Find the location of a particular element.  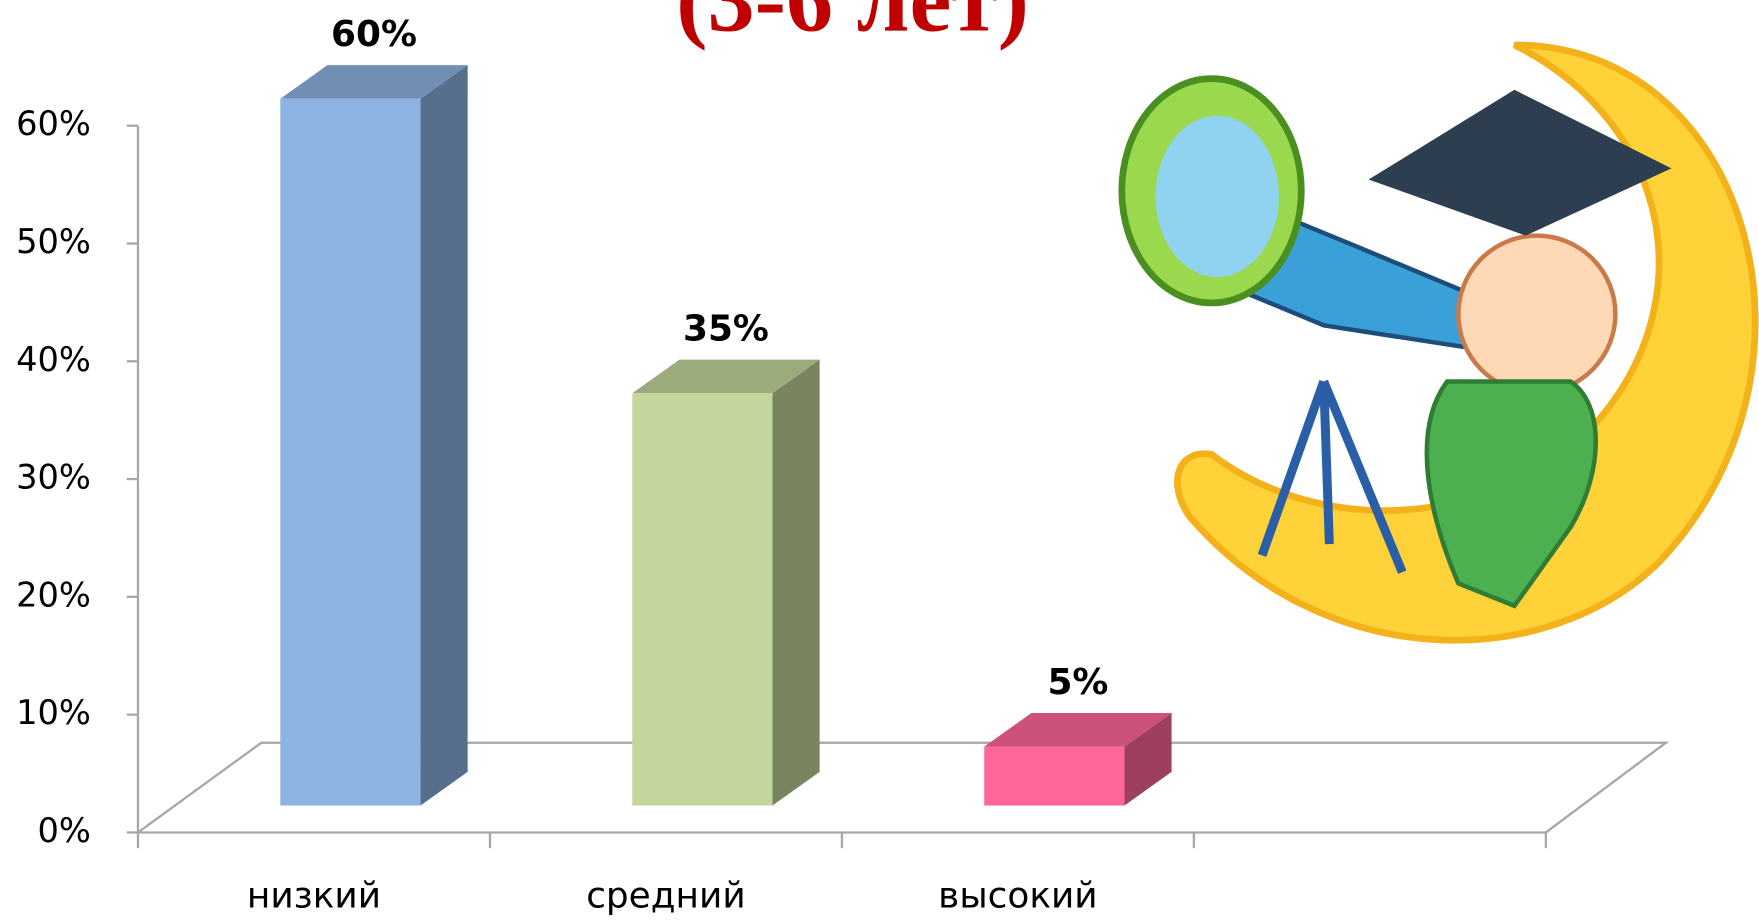

y-tick-label: 0% is located at coordinates (63, 830).